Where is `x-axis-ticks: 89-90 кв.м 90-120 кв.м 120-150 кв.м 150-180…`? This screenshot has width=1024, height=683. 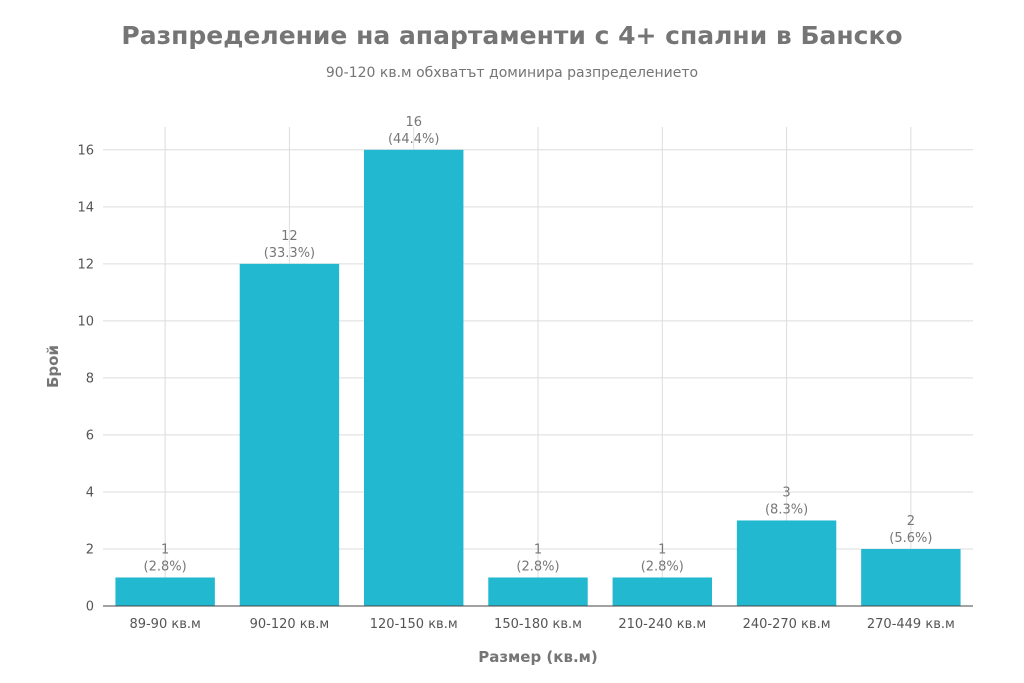 x-axis-ticks: 89-90 кв.м 90-120 кв.м 120-150 кв.м 150-180… is located at coordinates (541, 624).